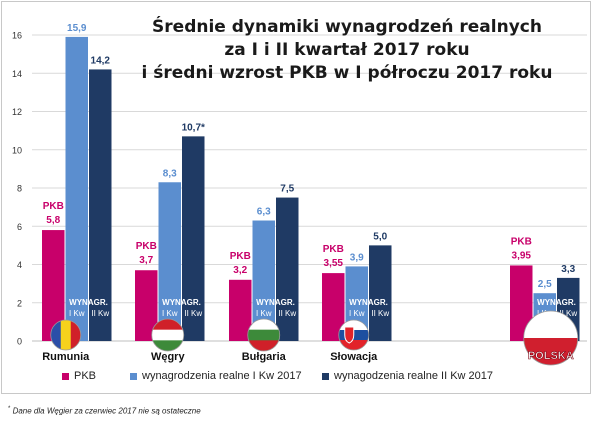 This screenshot has width=600, height=421. I want to click on data-label-bulgaria-series-2: 7,5, so click(287, 189).